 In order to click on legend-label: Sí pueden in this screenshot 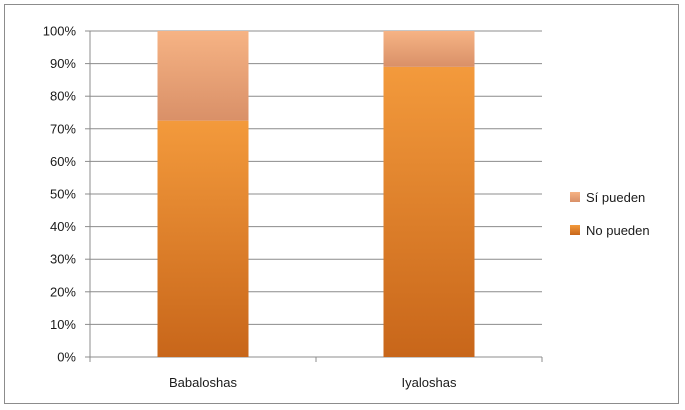, I will do `click(615, 197)`.